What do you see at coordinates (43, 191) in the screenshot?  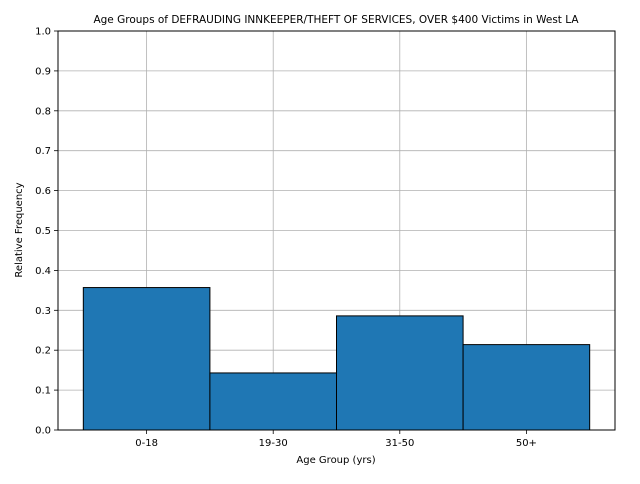 I see `y-tick-label: 0.6` at bounding box center [43, 191].